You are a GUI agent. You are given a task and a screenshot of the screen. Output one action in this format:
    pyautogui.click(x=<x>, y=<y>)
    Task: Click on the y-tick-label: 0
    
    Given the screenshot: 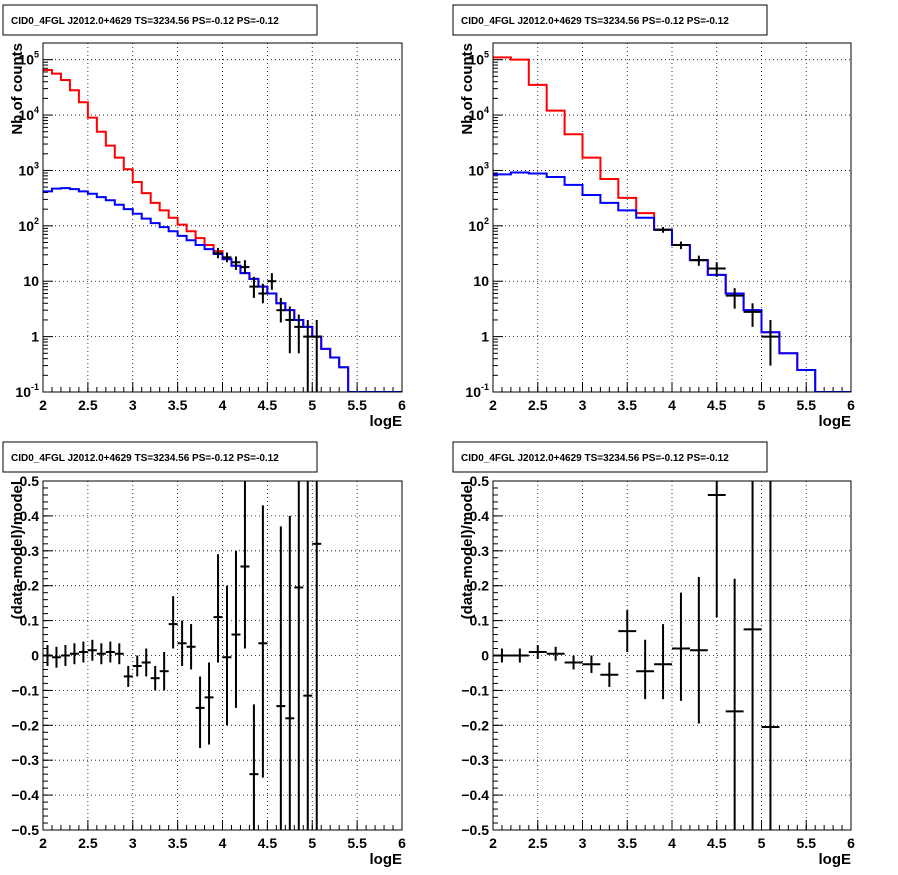 What is the action you would take?
    pyautogui.click(x=35, y=656)
    